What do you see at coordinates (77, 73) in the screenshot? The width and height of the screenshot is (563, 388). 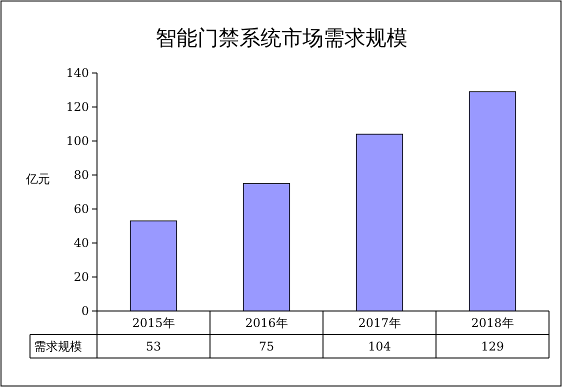 I see `y-tick-label: 140` at bounding box center [77, 73].